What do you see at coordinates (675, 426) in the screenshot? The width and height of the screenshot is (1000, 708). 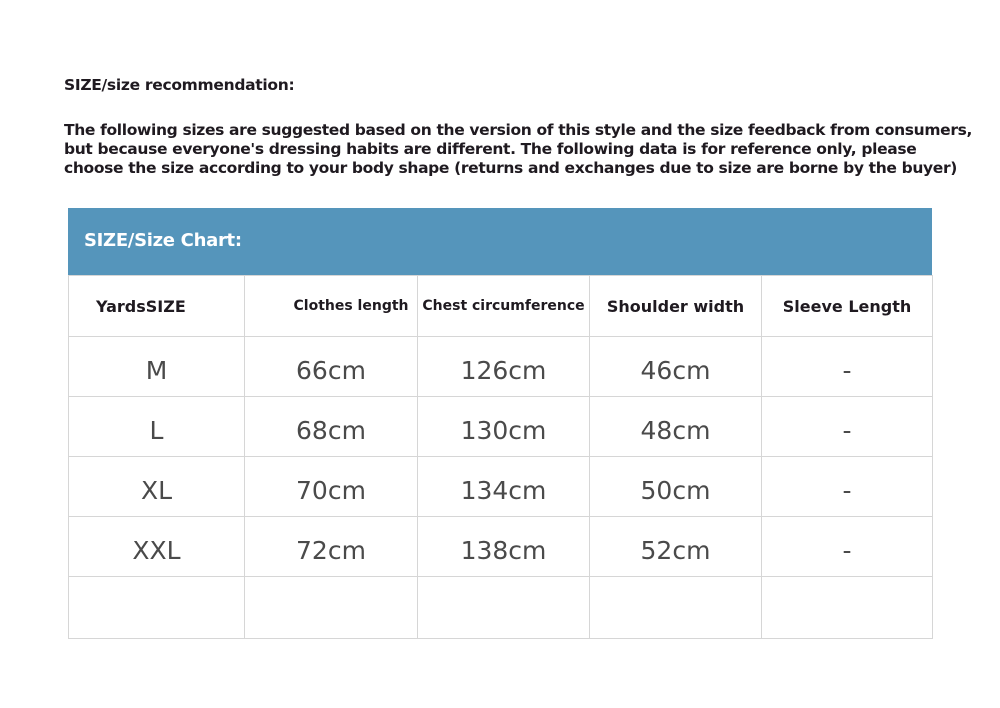 I see `table-cell: 48cm` at bounding box center [675, 426].